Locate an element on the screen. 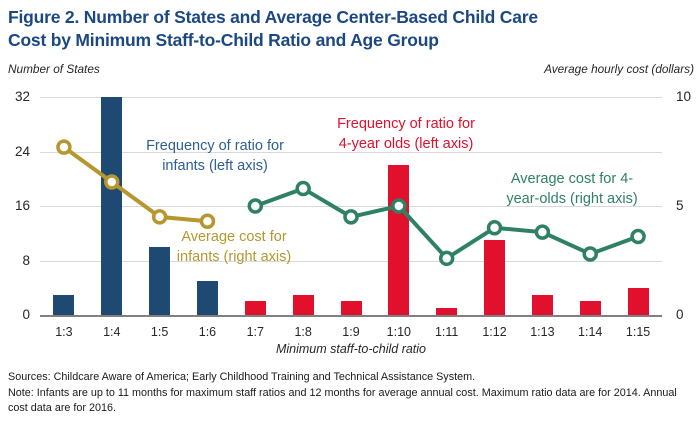  bar-1:14 is located at coordinates (590, 308).